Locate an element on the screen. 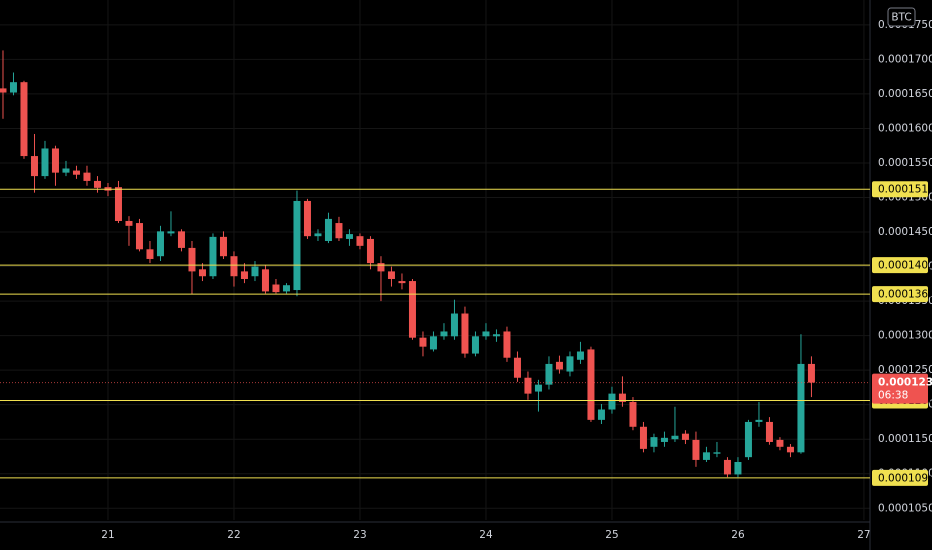 The image size is (932, 550). y-tick-label: 0.0001550 is located at coordinates (905, 163).